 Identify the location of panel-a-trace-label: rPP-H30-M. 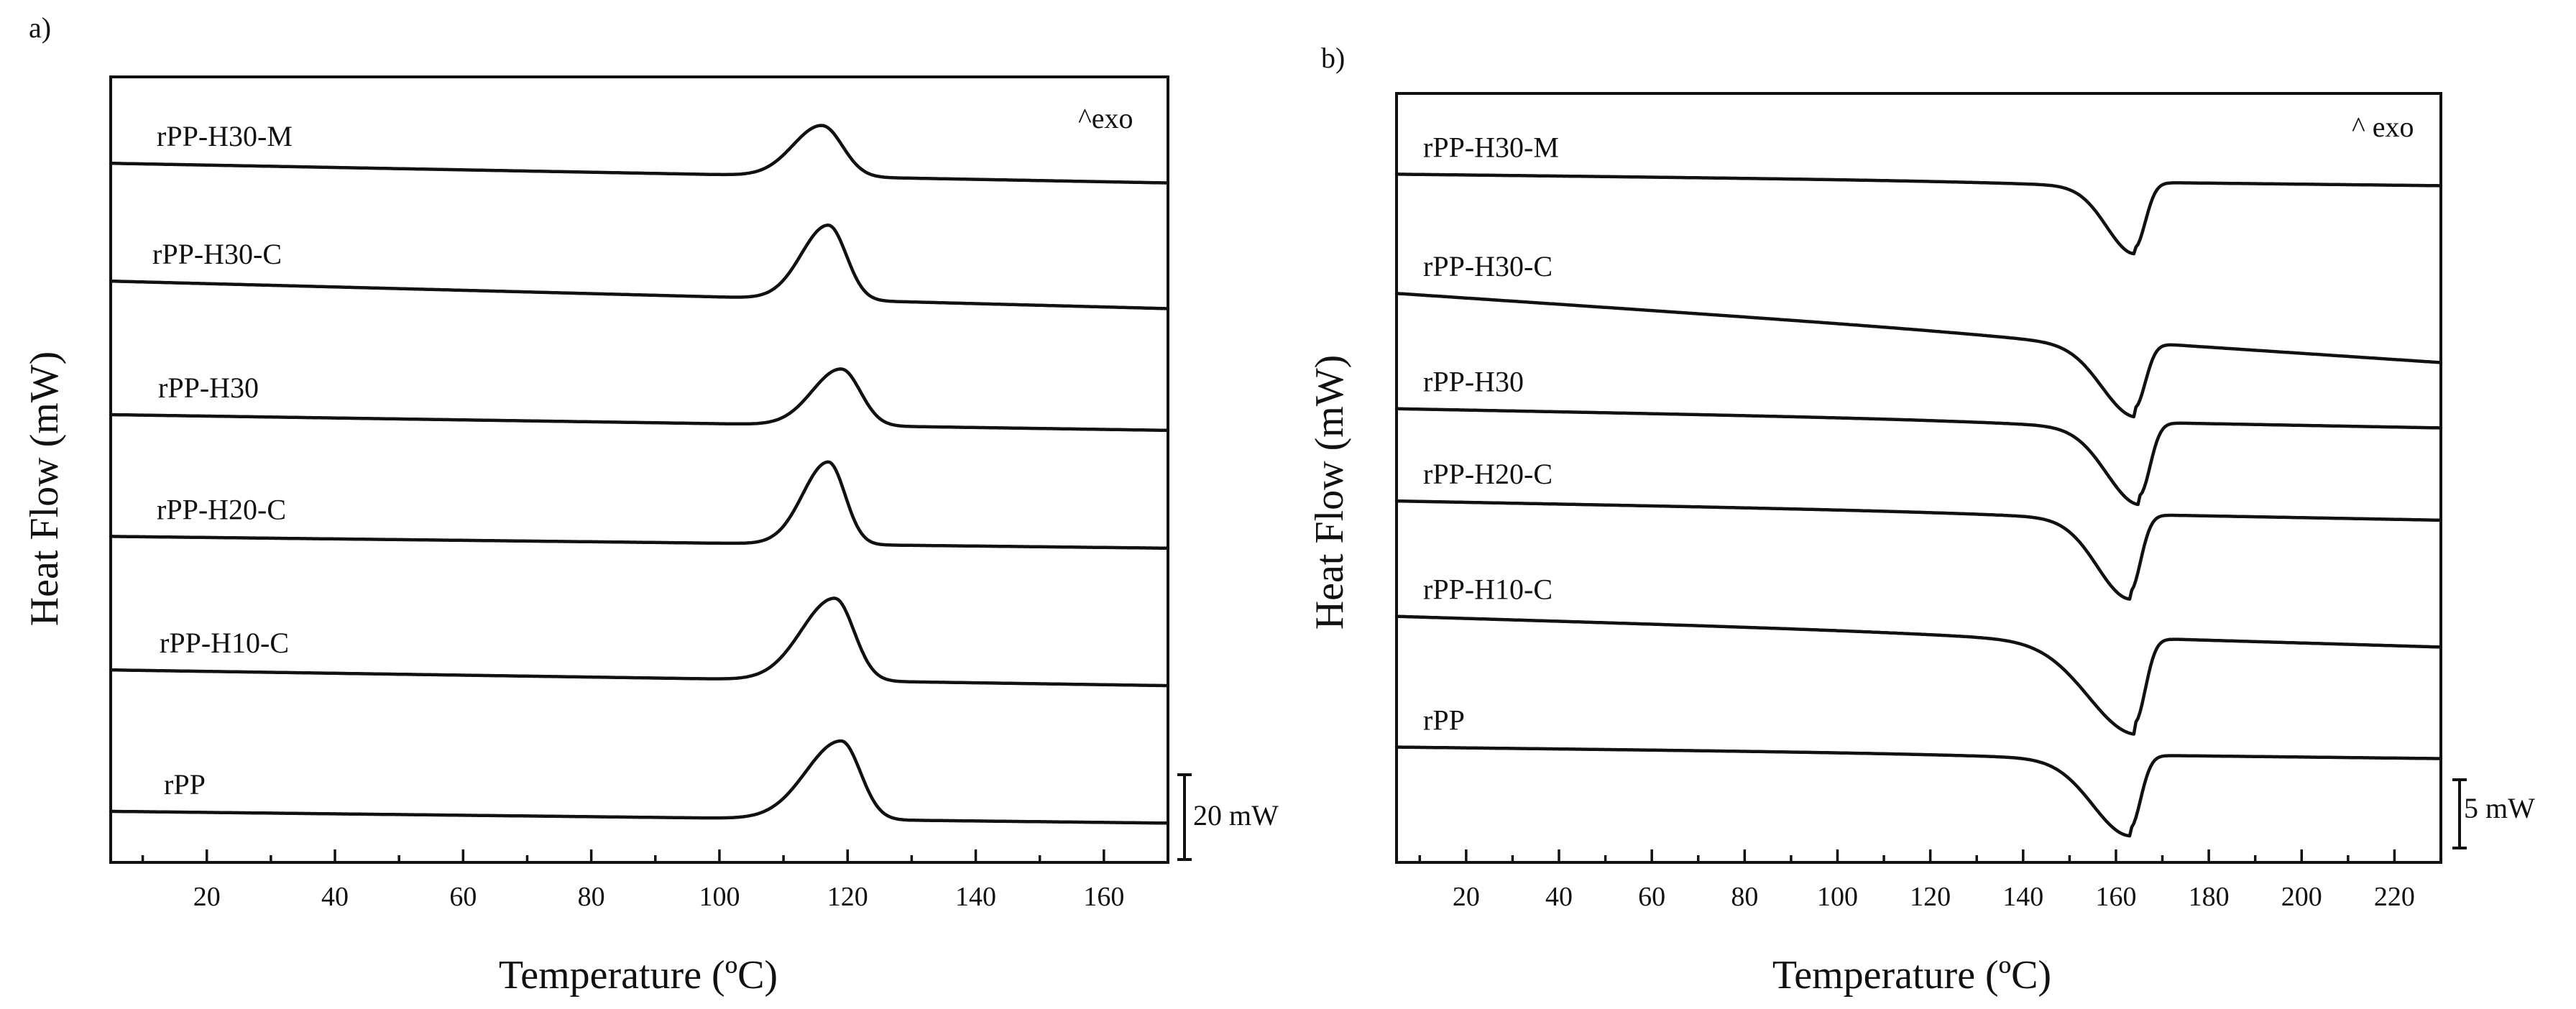
(225, 136).